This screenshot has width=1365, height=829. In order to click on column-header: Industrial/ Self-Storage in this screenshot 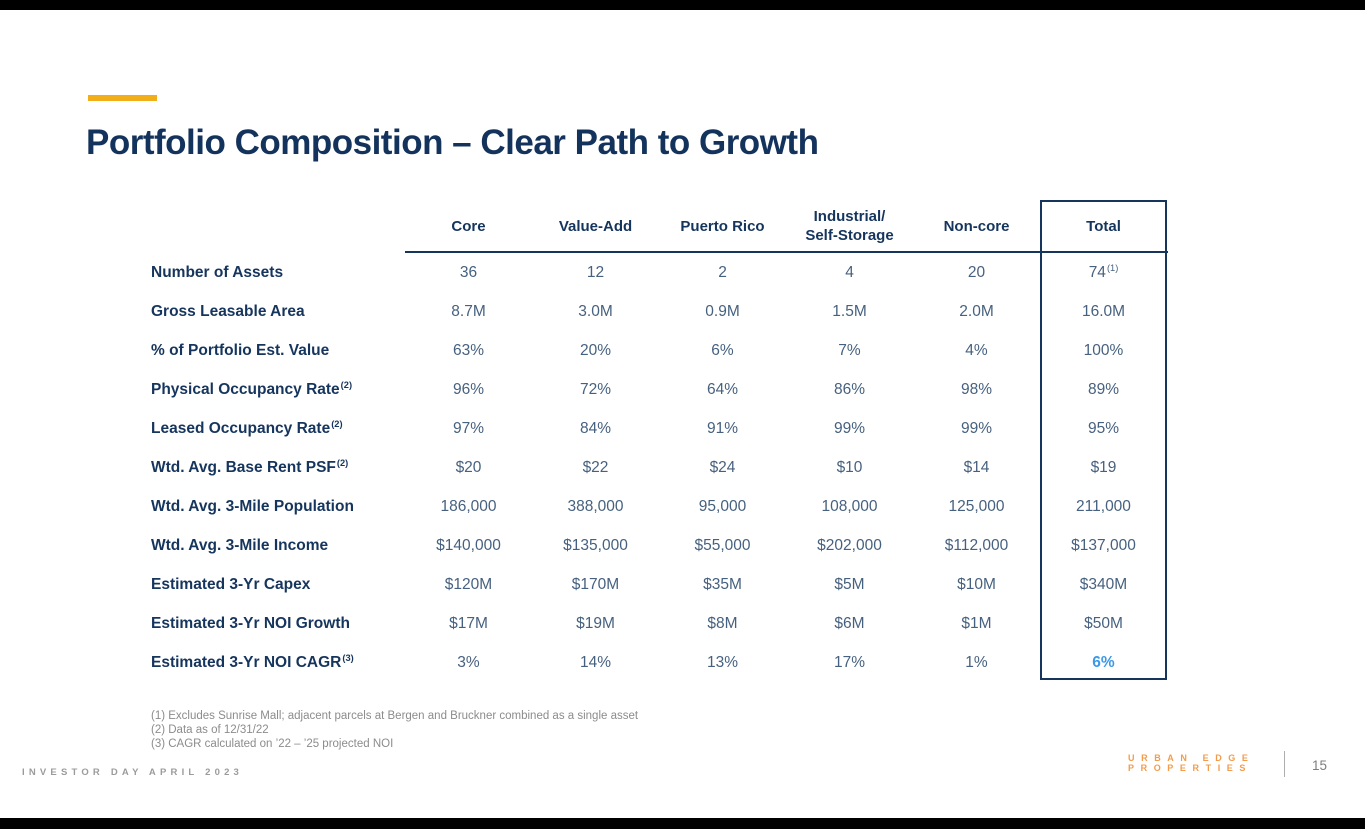, I will do `click(849, 226)`.